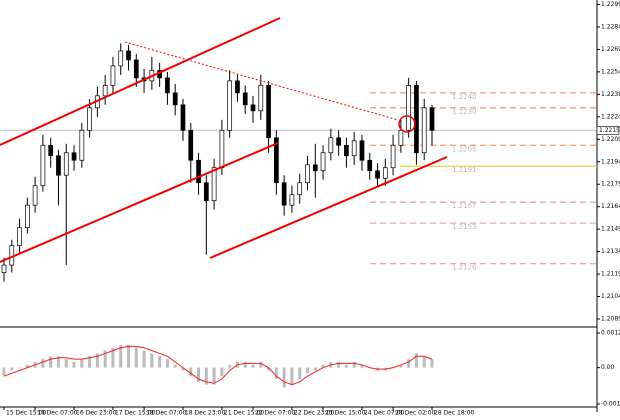 This screenshot has width=620, height=420. I want to click on y-tick-label: -0.00128, so click(610, 404).